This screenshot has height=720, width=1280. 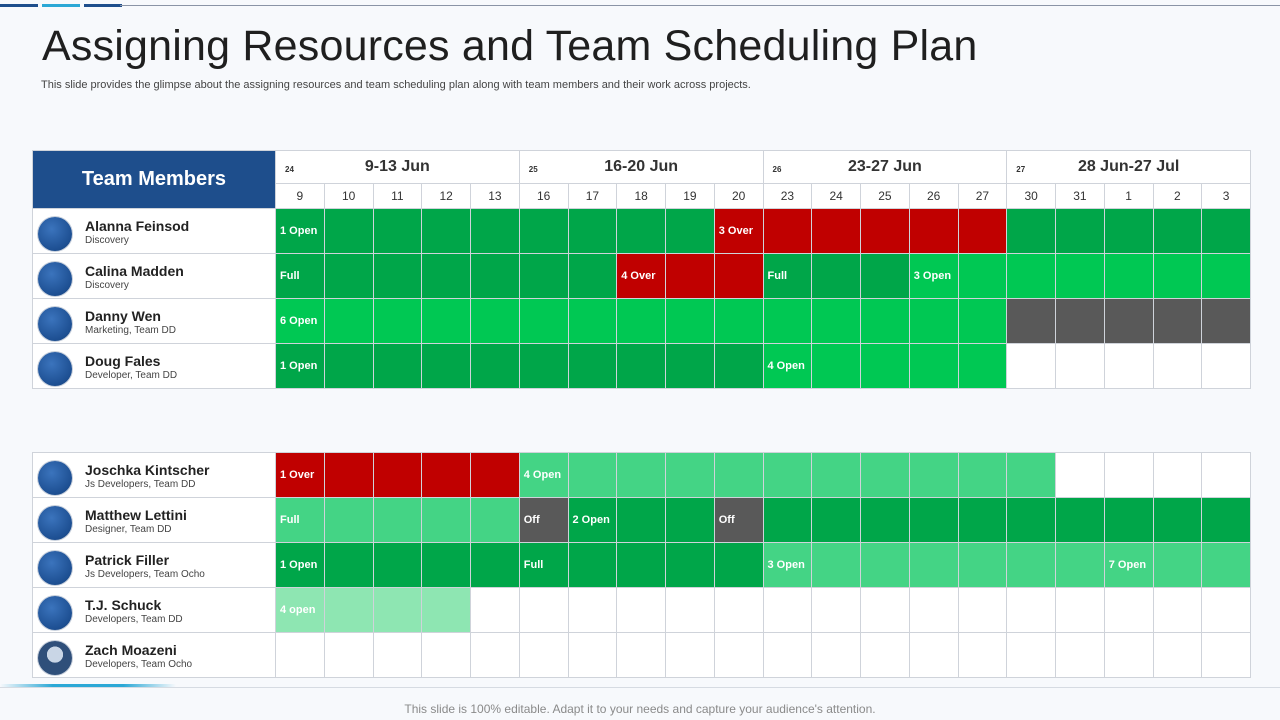 I want to click on member-row: Danny Wen Marketing, Team DD 6 Open, so click(x=641, y=321).